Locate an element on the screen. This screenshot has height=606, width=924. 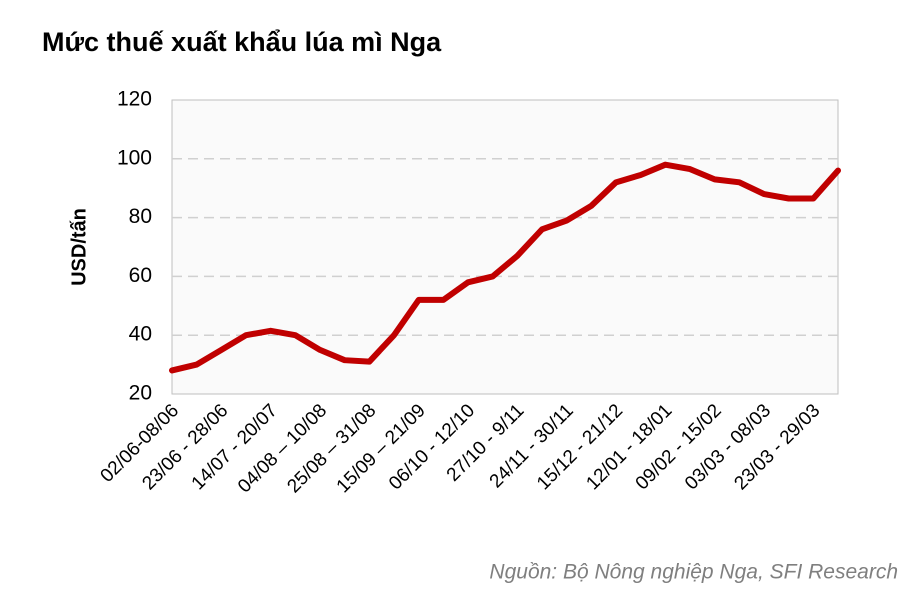
x-tick-label: 12/01 - 18/01 is located at coordinates (629, 447).